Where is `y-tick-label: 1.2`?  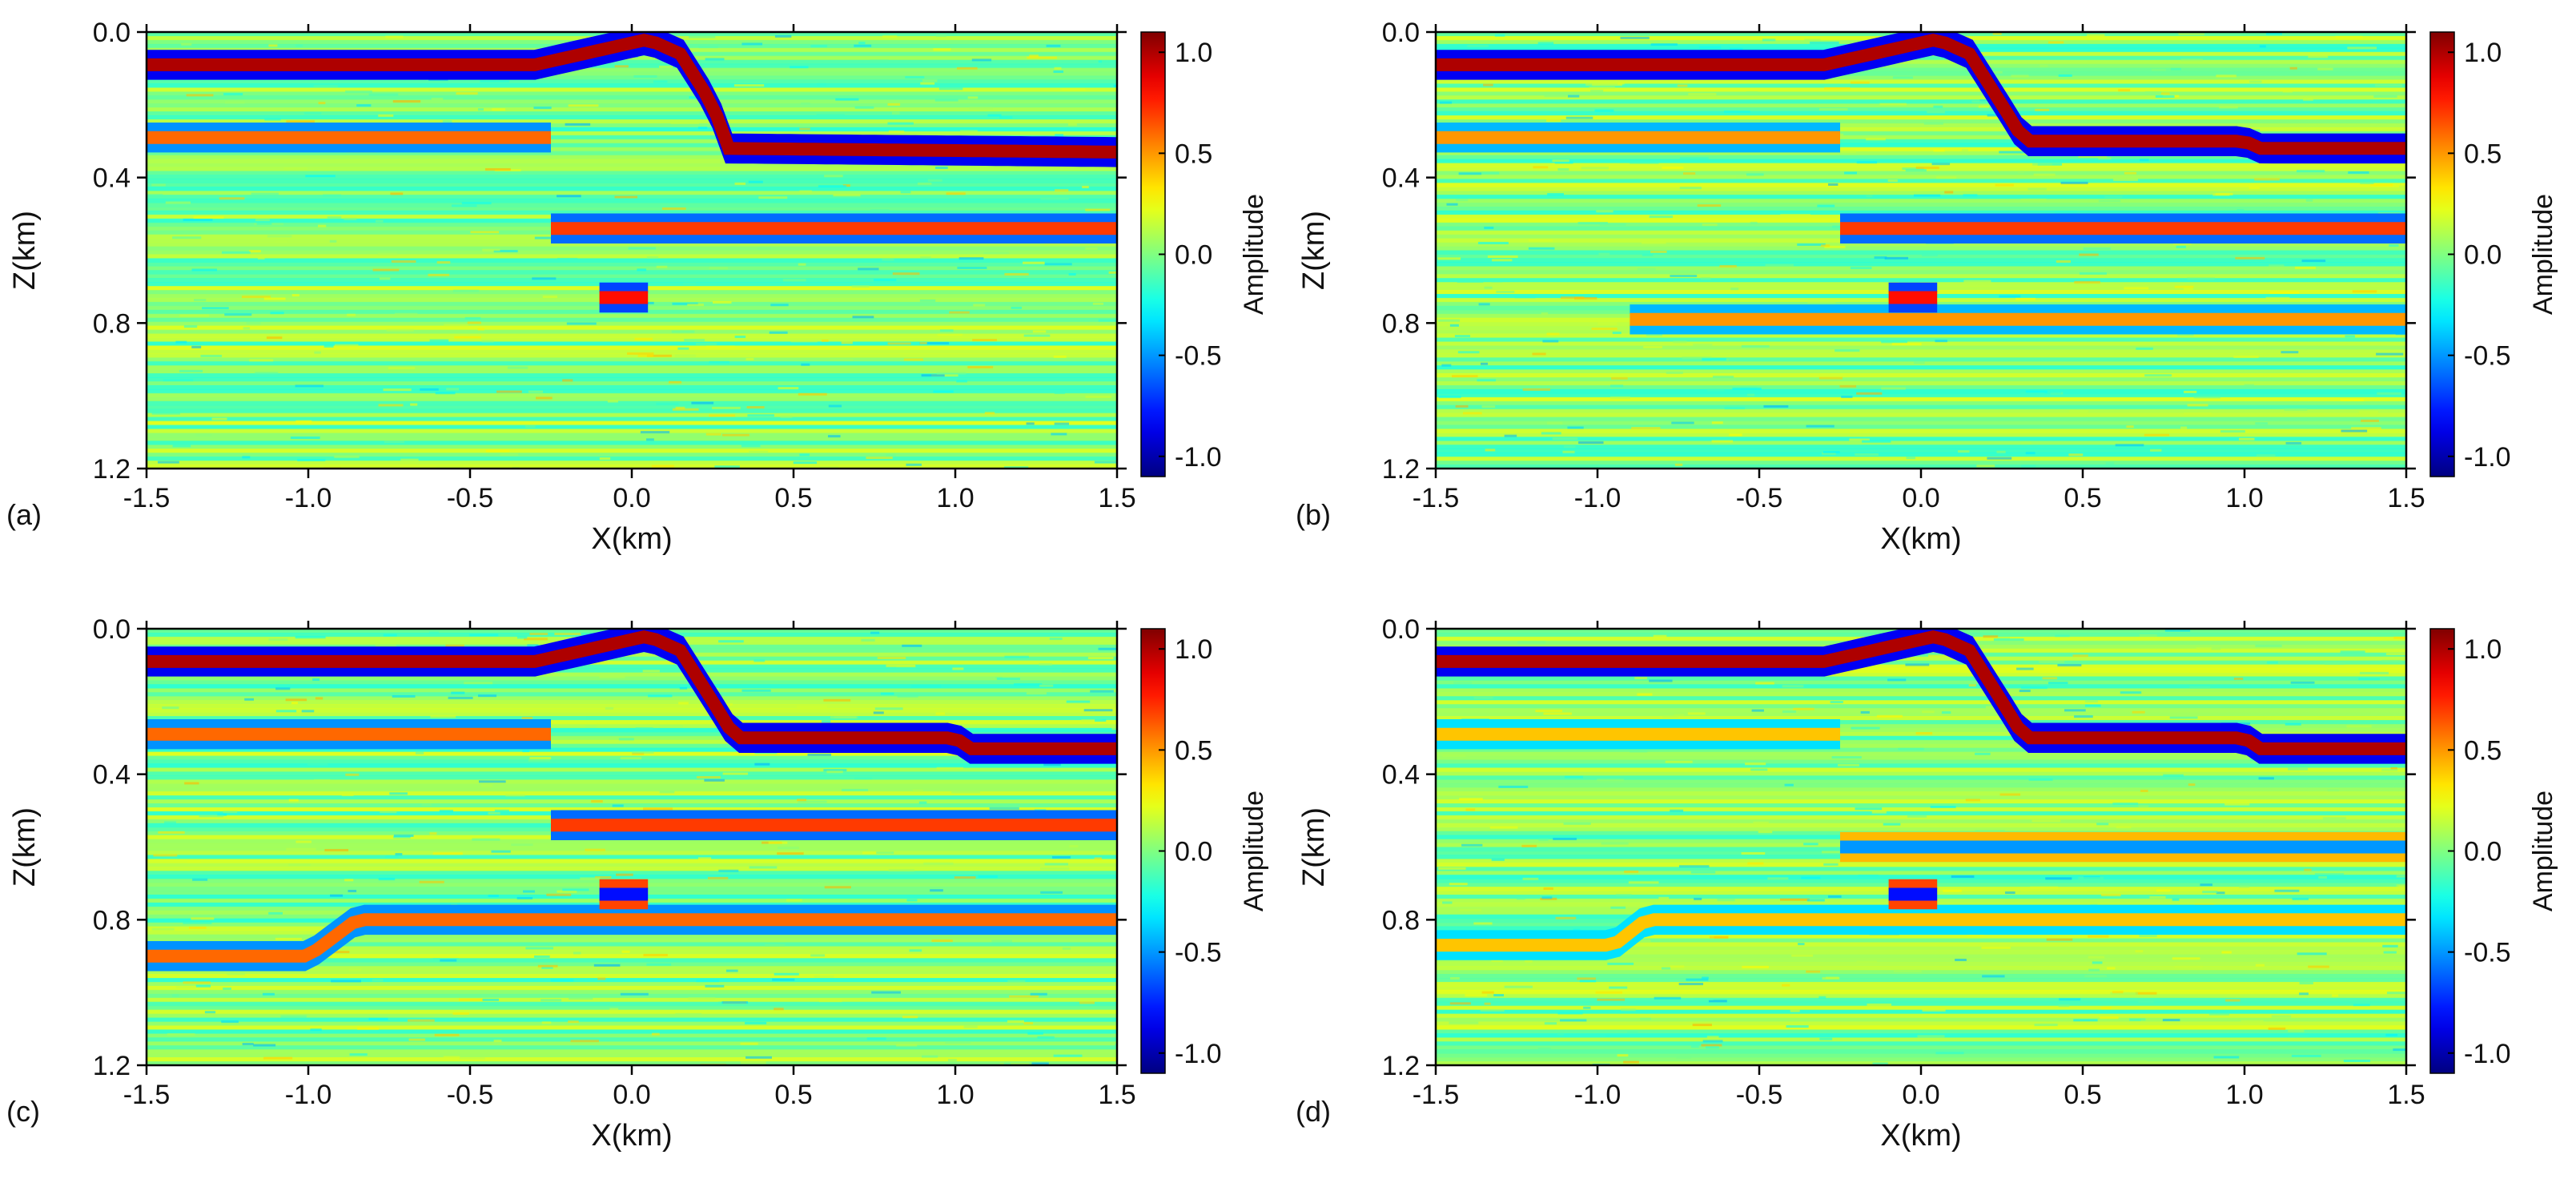 y-tick-label: 1.2 is located at coordinates (1401, 470).